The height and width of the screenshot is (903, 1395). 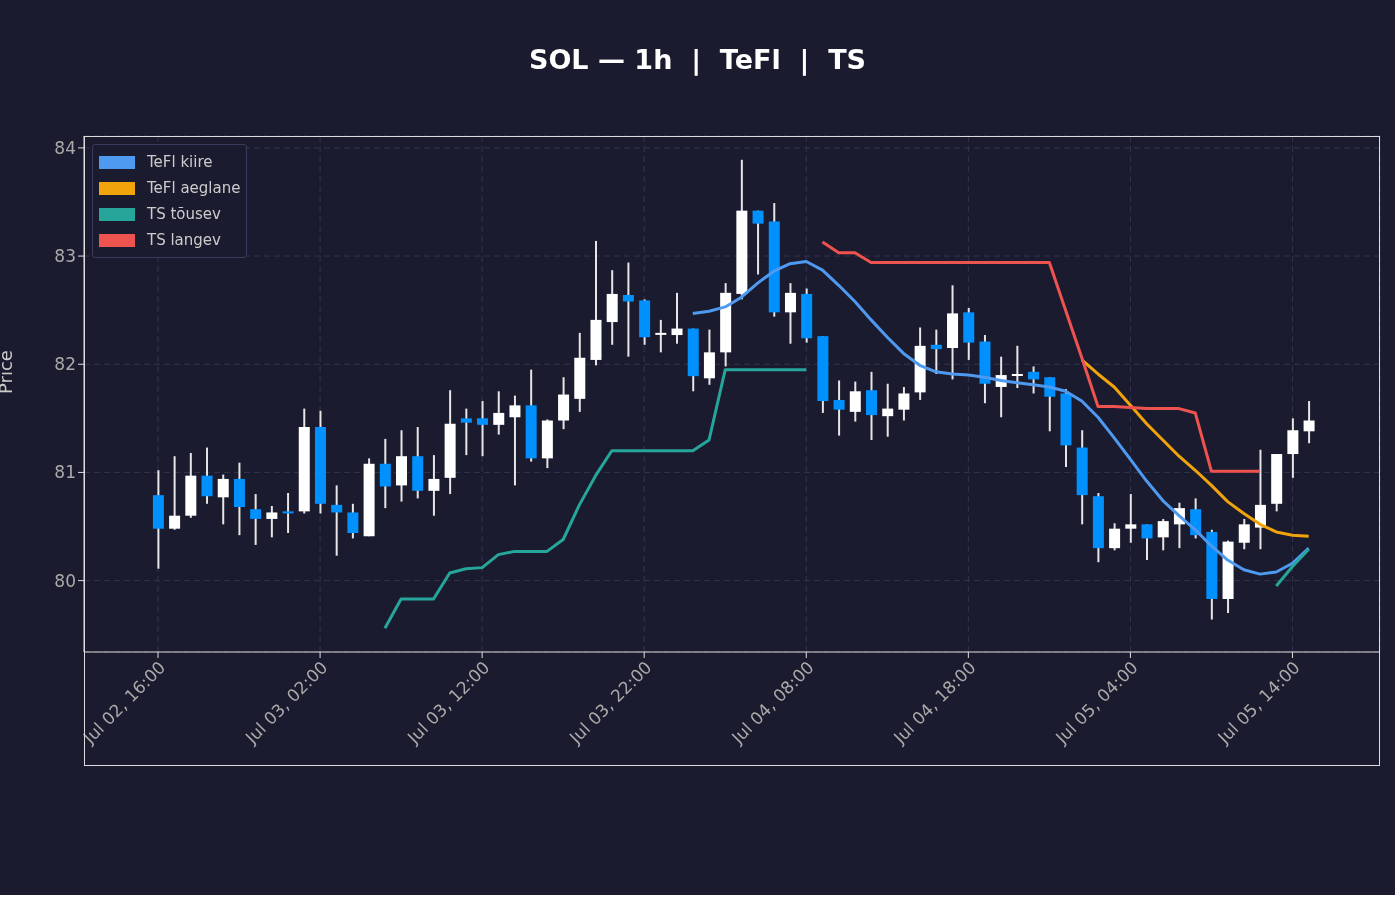 What do you see at coordinates (65, 580) in the screenshot?
I see `y-tick-label: 80` at bounding box center [65, 580].